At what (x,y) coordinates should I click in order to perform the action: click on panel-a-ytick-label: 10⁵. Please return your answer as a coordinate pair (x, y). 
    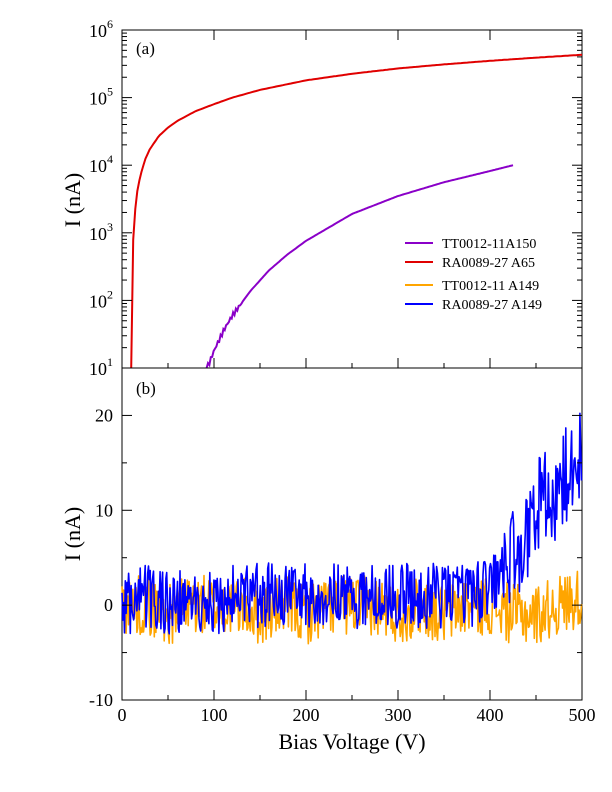
    Looking at the image, I should click on (101, 97).